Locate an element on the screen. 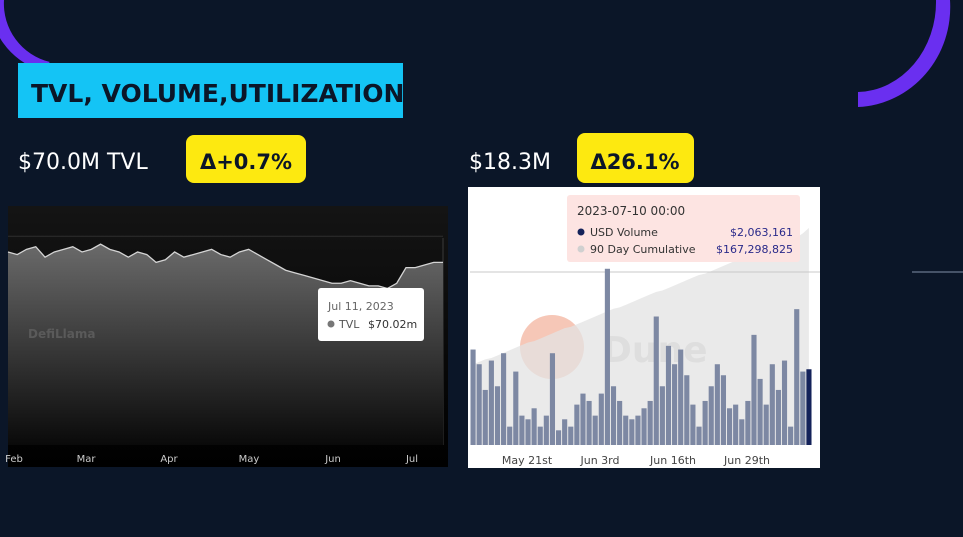 This screenshot has height=537, width=963. headline: $18.3M is located at coordinates (510, 162).